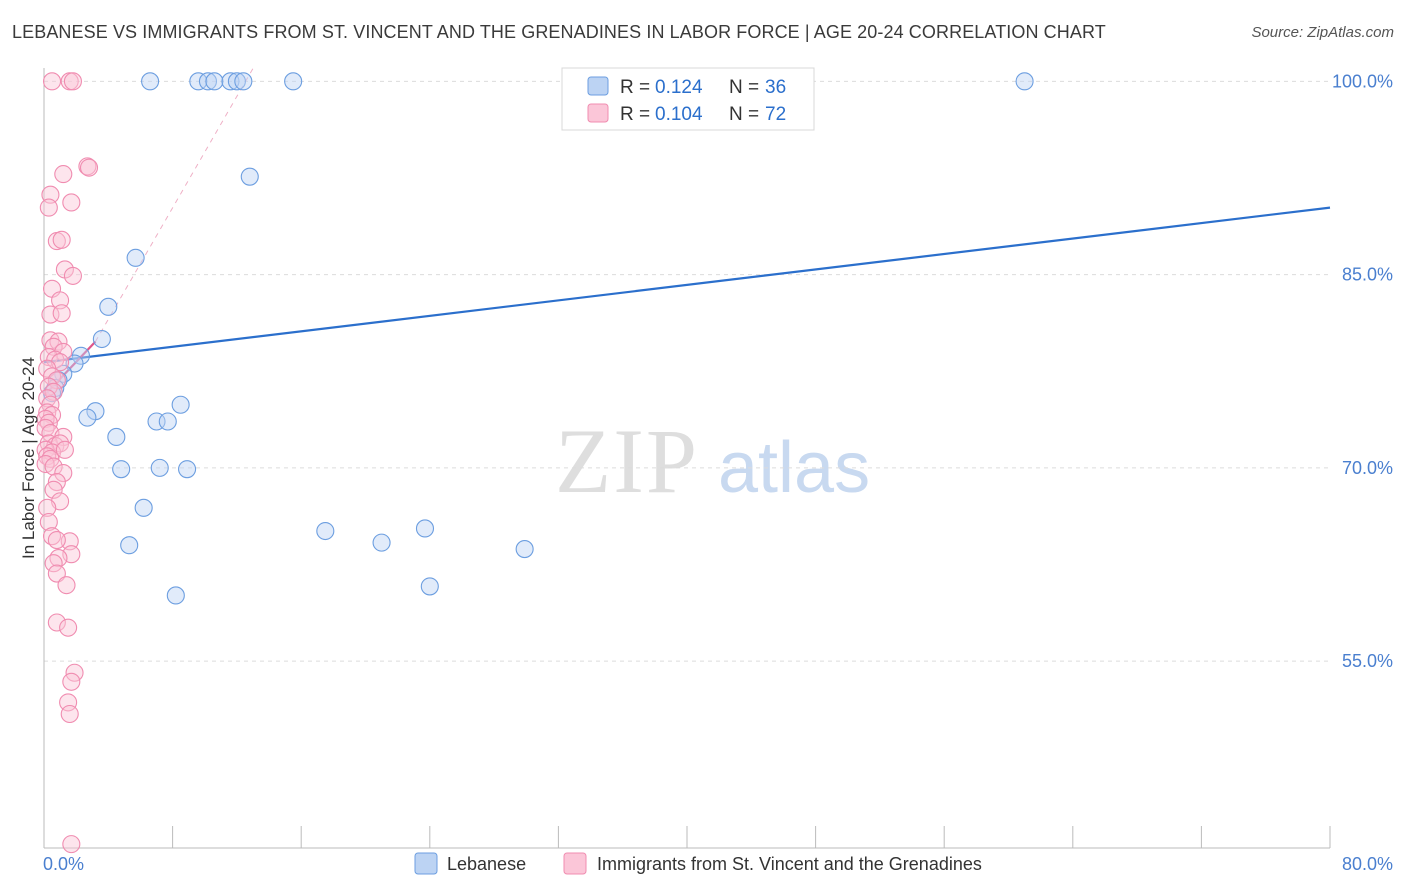  I want to click on x-tick-label-min: 0.0%, so click(63, 864).